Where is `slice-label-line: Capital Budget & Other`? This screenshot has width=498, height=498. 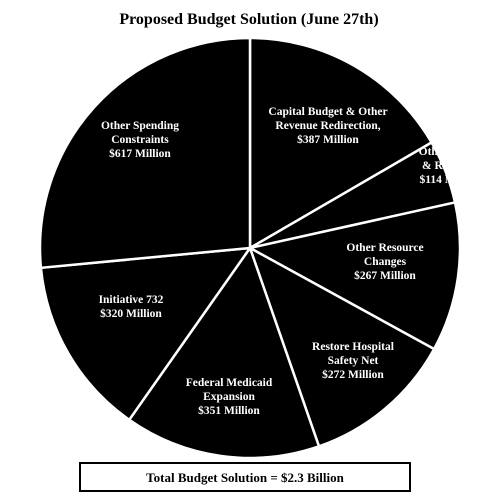 slice-label-line: Capital Budget & Other is located at coordinates (327, 112).